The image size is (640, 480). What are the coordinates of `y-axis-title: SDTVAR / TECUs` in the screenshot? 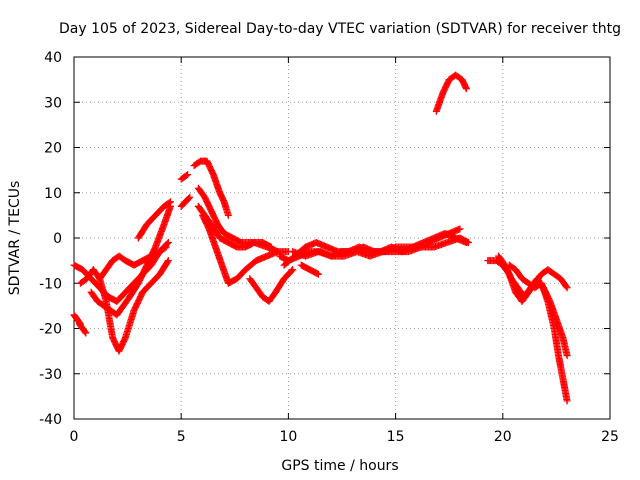 It's located at (15, 238).